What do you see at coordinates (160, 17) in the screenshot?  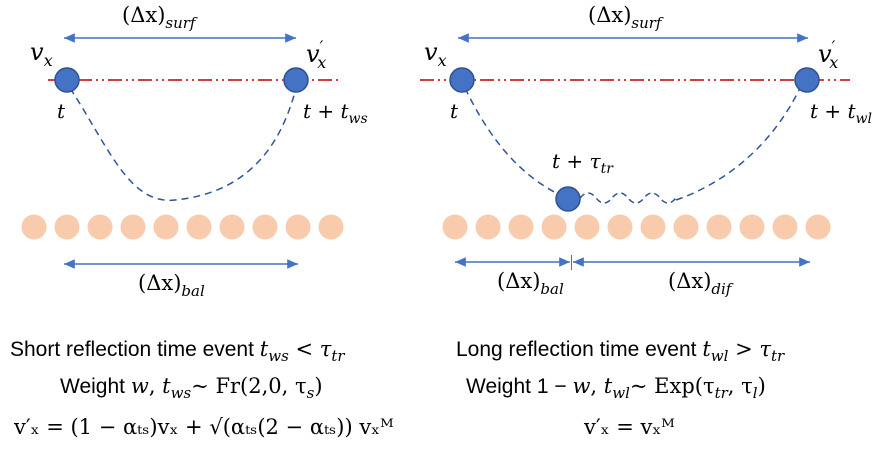 I see `left-dx-surf-label: (Δx)surf` at bounding box center [160, 17].